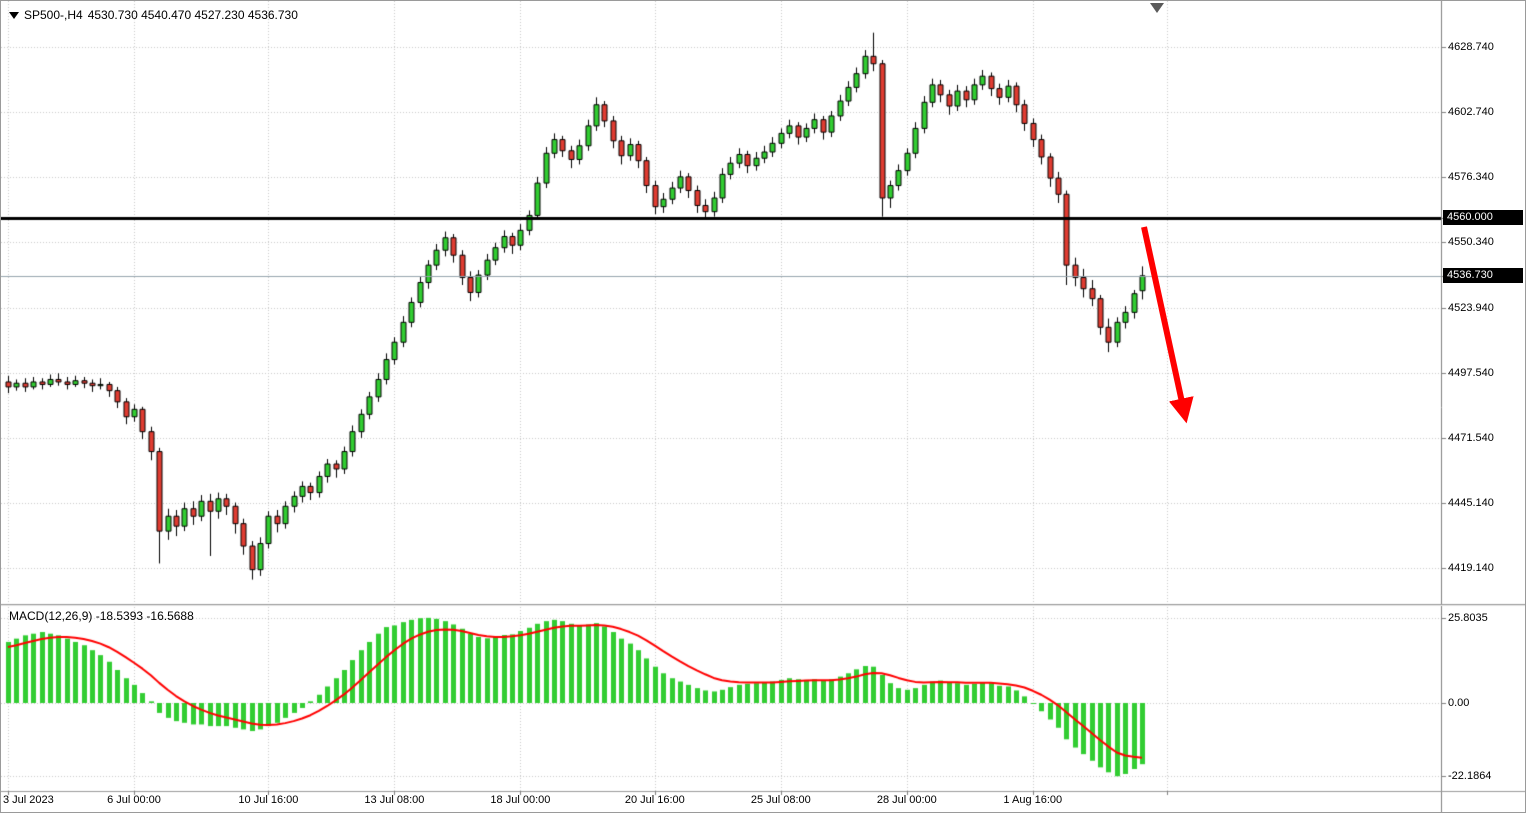  I want to click on symbol-dropdown-icon, so click(14, 15).